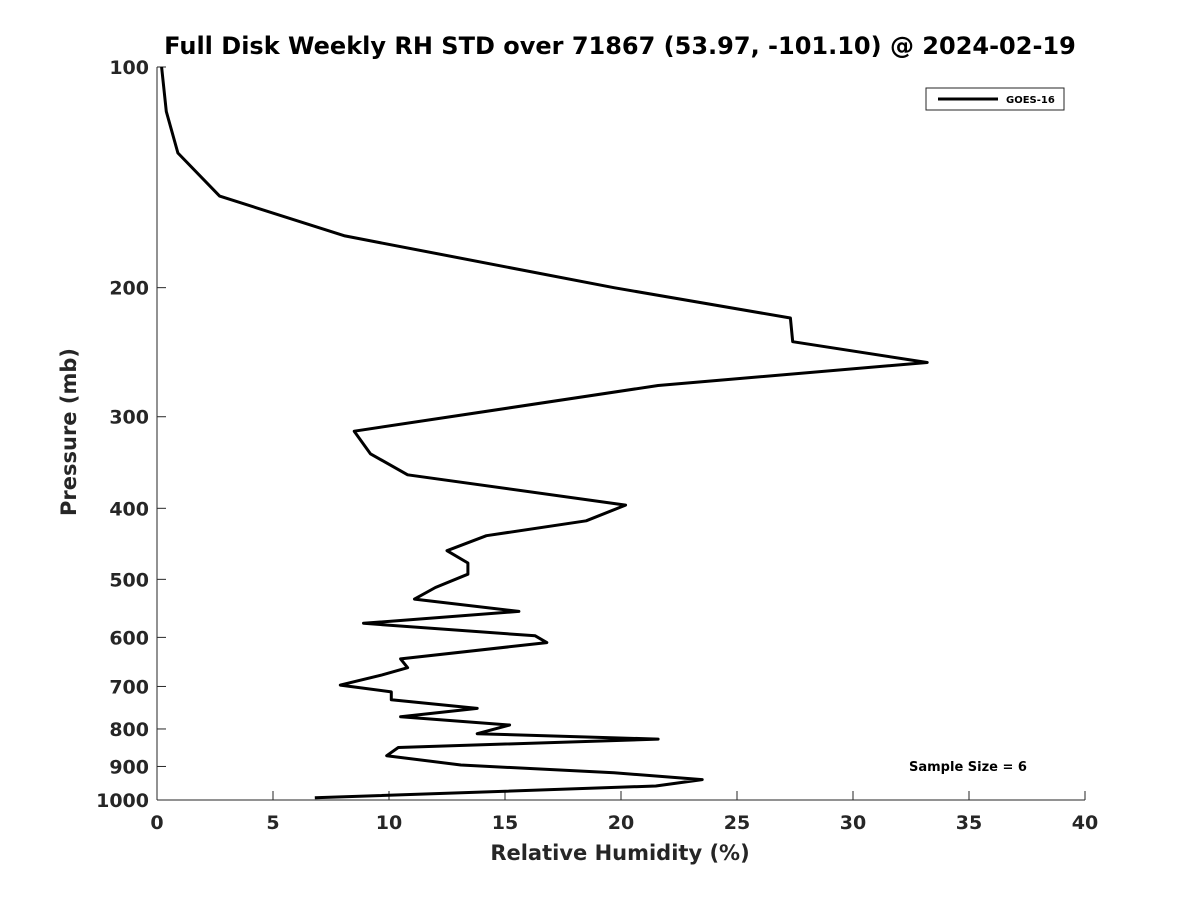 Image resolution: width=1200 pixels, height=900 pixels. What do you see at coordinates (969, 823) in the screenshot?
I see `x-tick-label: 35` at bounding box center [969, 823].